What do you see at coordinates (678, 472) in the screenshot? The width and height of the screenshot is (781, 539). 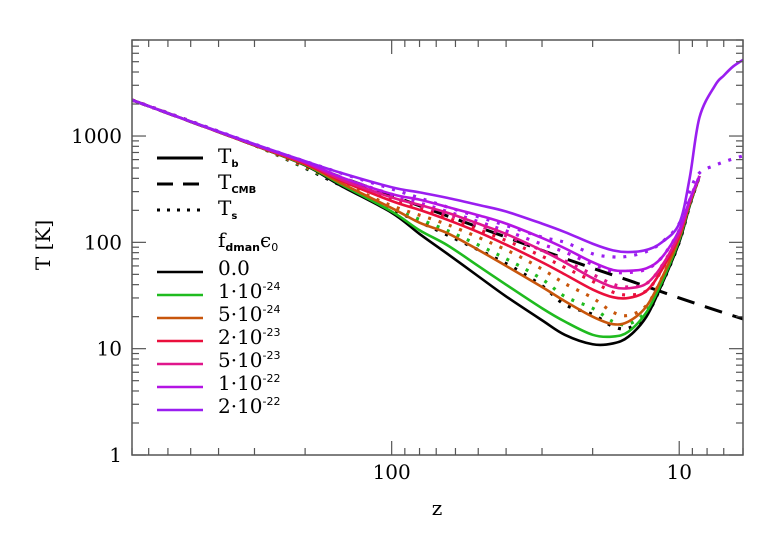 I see `x-tick-label: 10` at bounding box center [678, 472].